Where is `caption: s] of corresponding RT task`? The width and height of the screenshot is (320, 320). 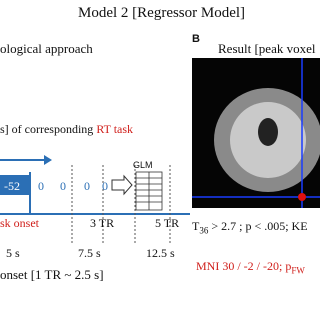
caption: s] of corresponding RT task is located at coordinates (66, 129).